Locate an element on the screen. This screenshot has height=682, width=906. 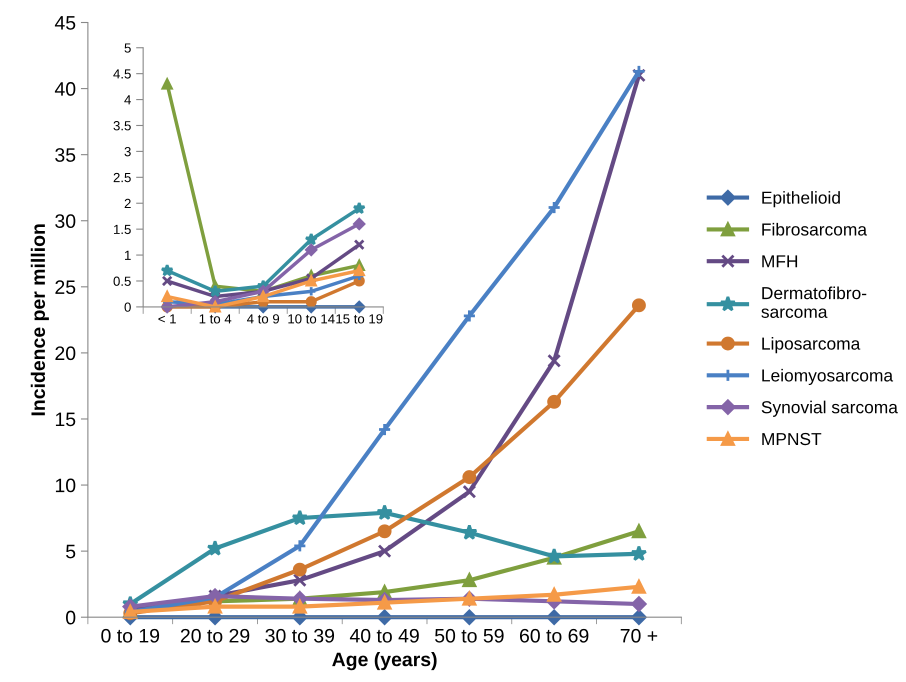
y-tick-label: 2 is located at coordinates (127, 203).